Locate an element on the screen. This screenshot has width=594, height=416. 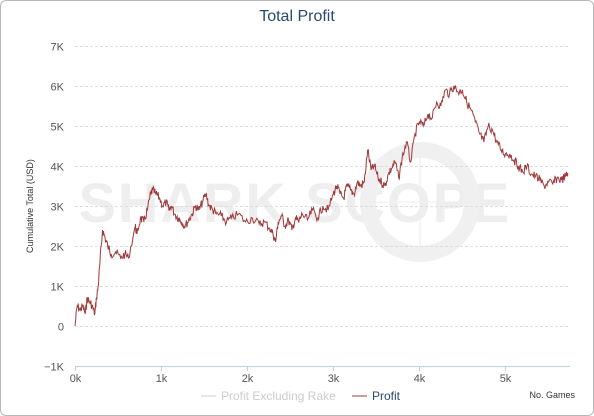
y-tick-label: 0 is located at coordinates (61, 328).